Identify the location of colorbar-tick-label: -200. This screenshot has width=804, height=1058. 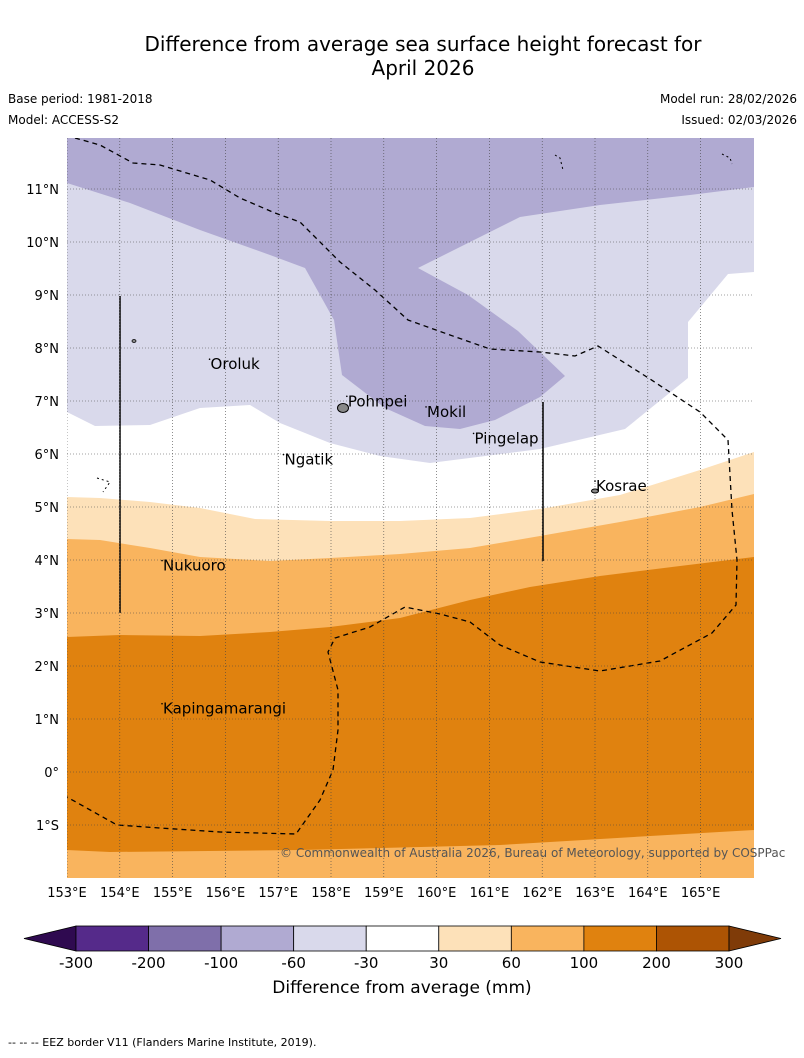
(149, 963).